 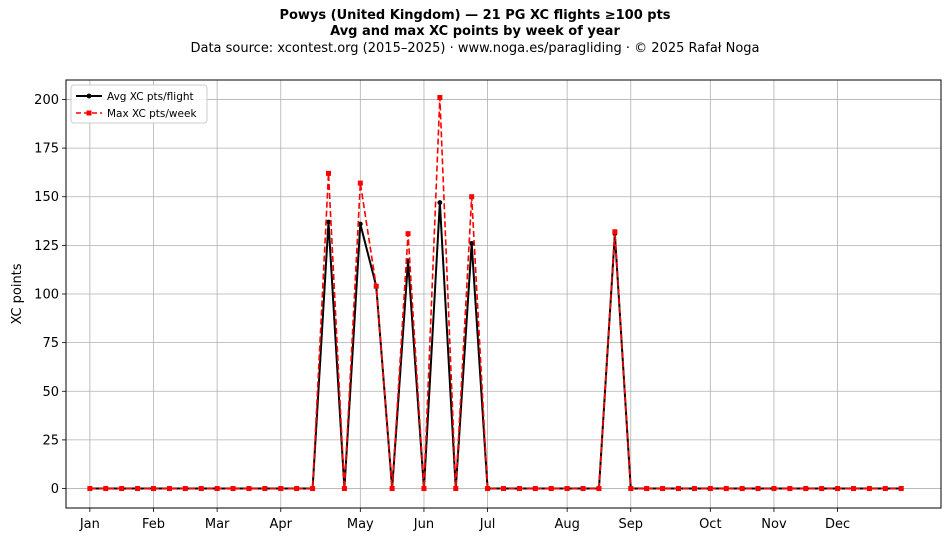 What do you see at coordinates (710, 524) in the screenshot?
I see `x-tick-label: Oct` at bounding box center [710, 524].